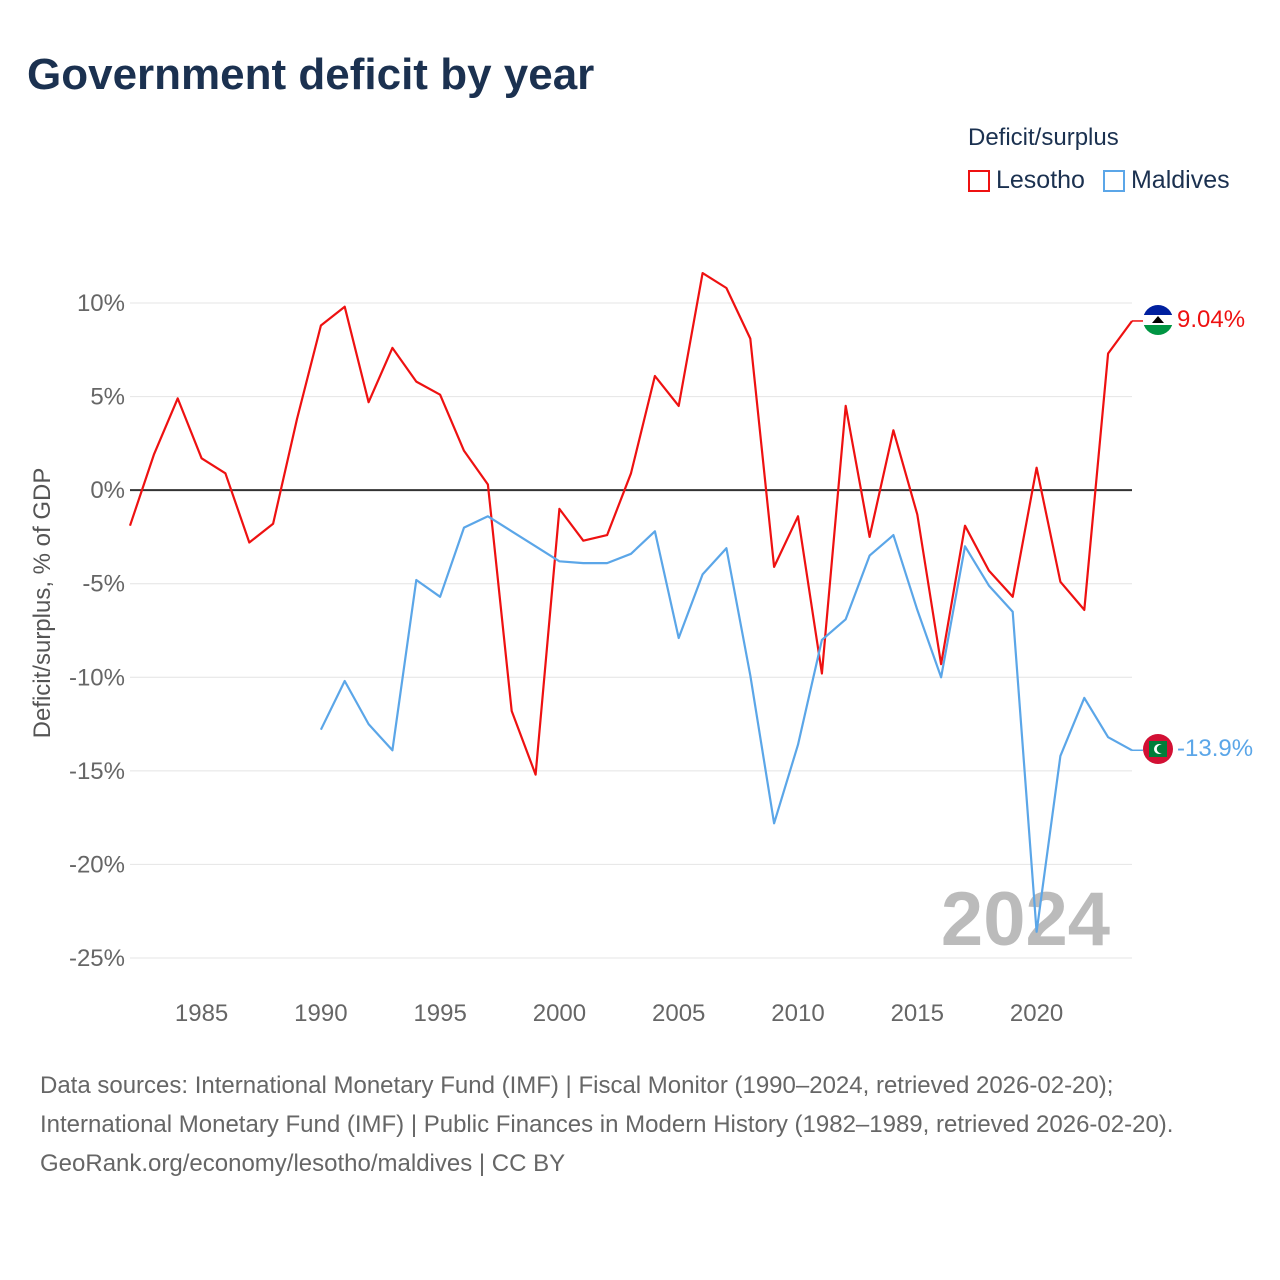 This screenshot has height=1280, width=1280. What do you see at coordinates (97, 771) in the screenshot?
I see `y-tick-label: -15%` at bounding box center [97, 771].